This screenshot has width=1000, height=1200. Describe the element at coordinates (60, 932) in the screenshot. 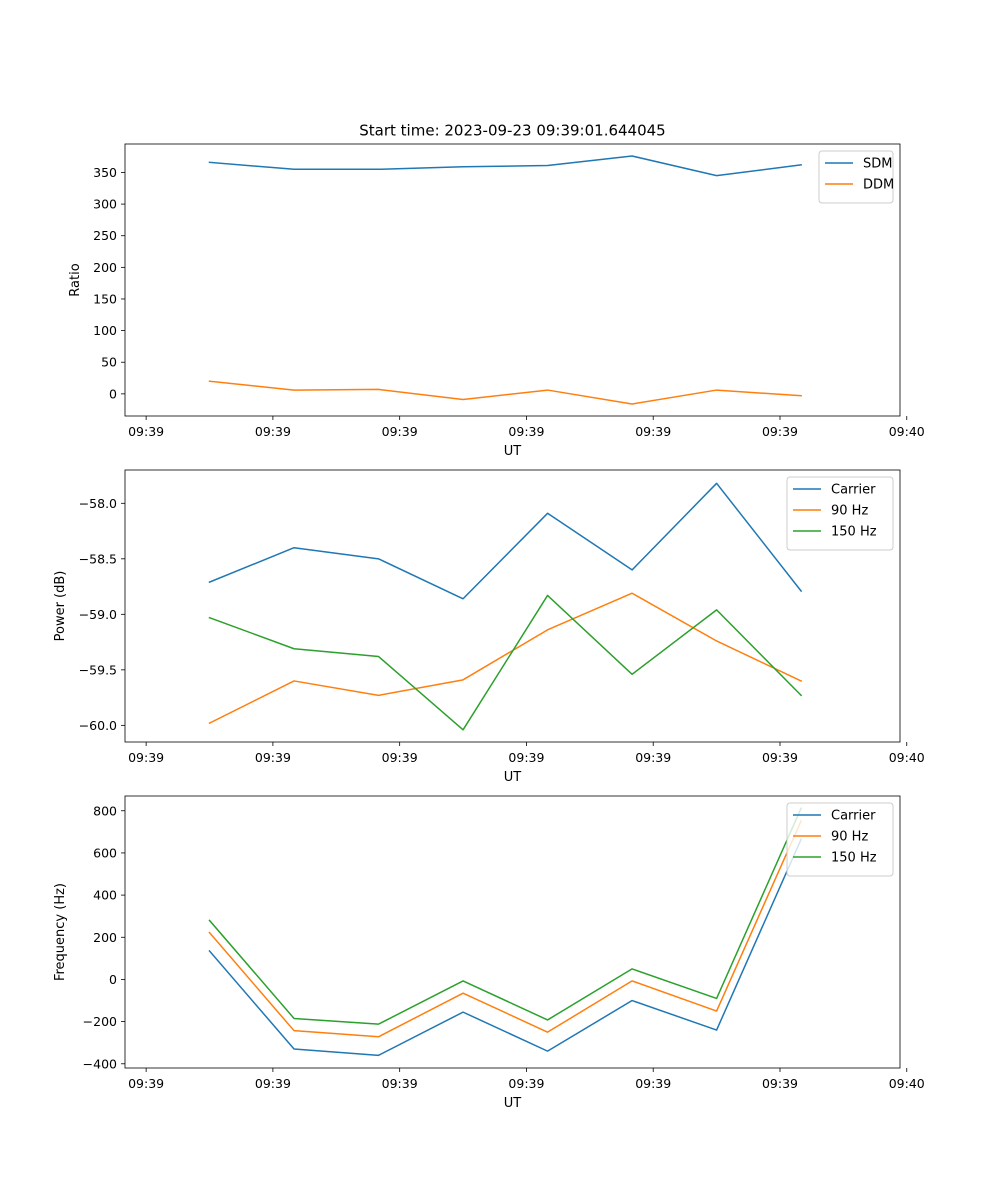

I see `y-axis-label: Frequency (Hz)` at that location.